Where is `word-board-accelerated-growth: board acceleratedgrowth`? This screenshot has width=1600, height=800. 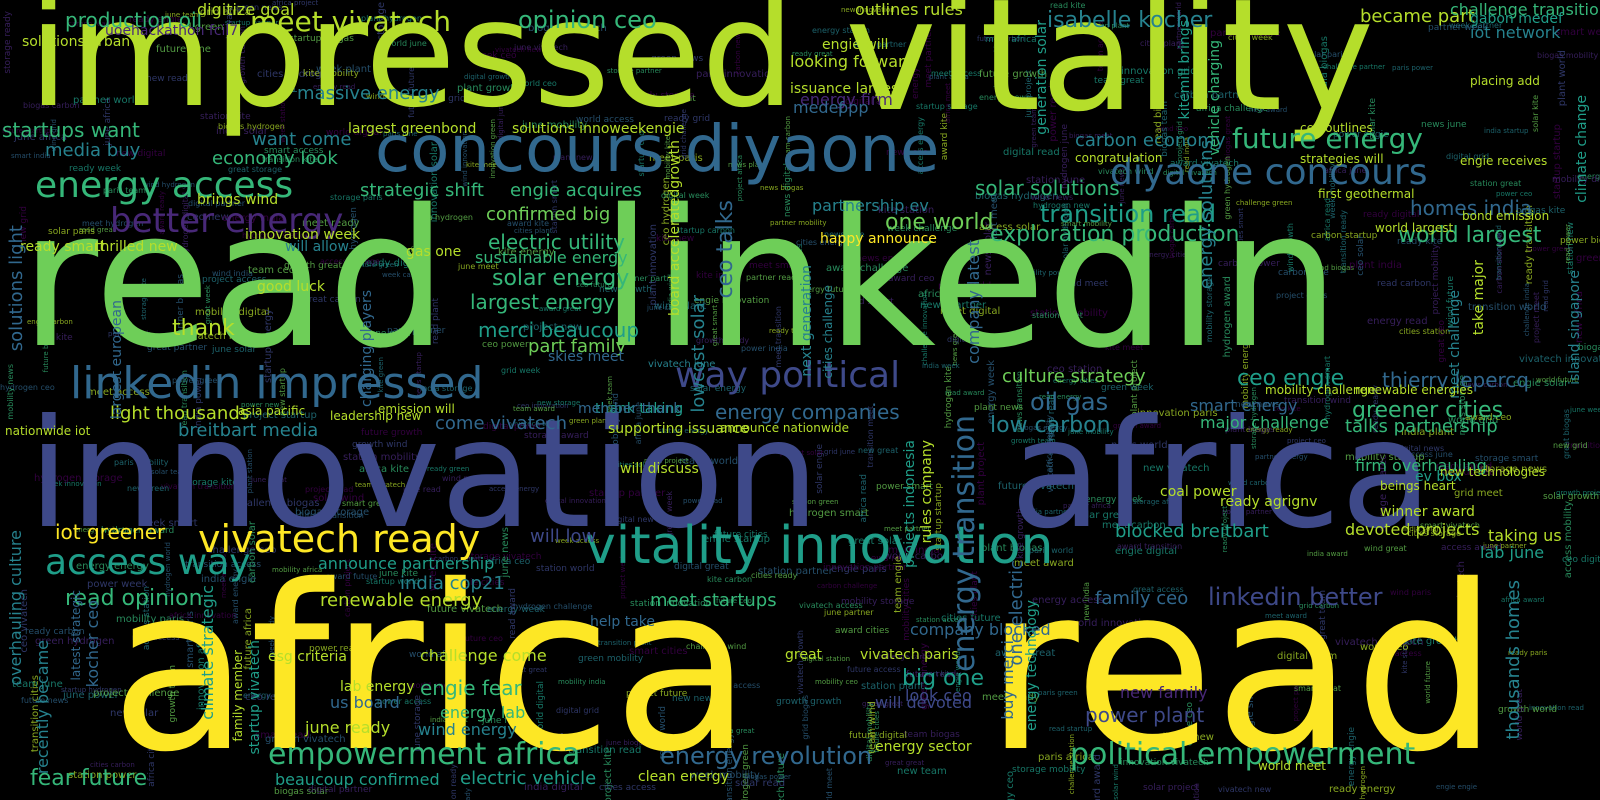
word-board-accelerated-growth: board acceleratedgrowth is located at coordinates (675, 228).